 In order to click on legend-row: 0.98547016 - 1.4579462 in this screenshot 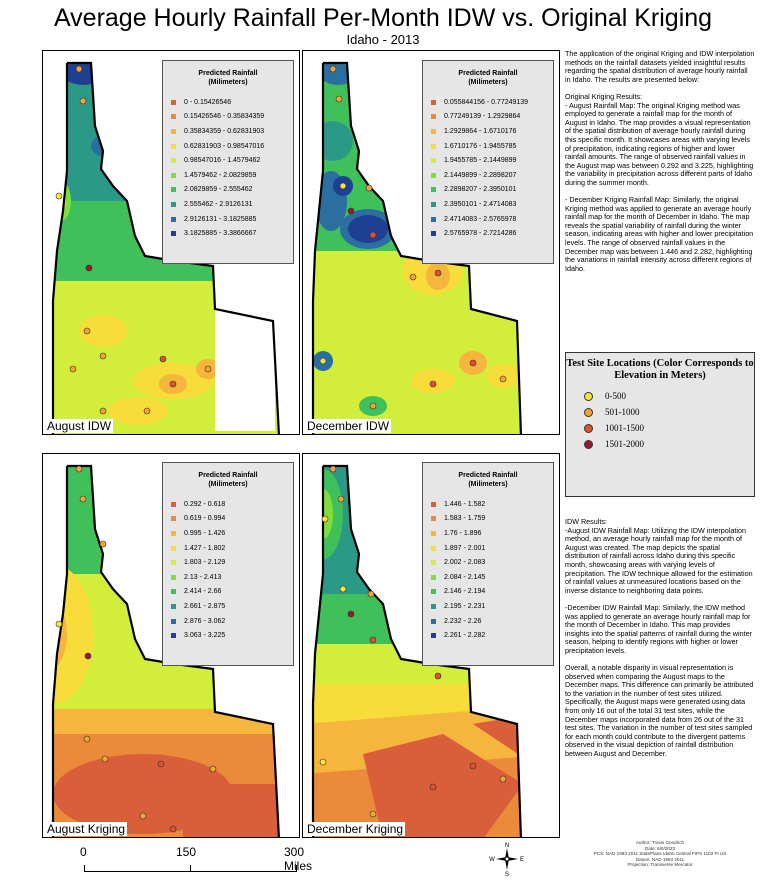, I will do `click(228, 160)`.